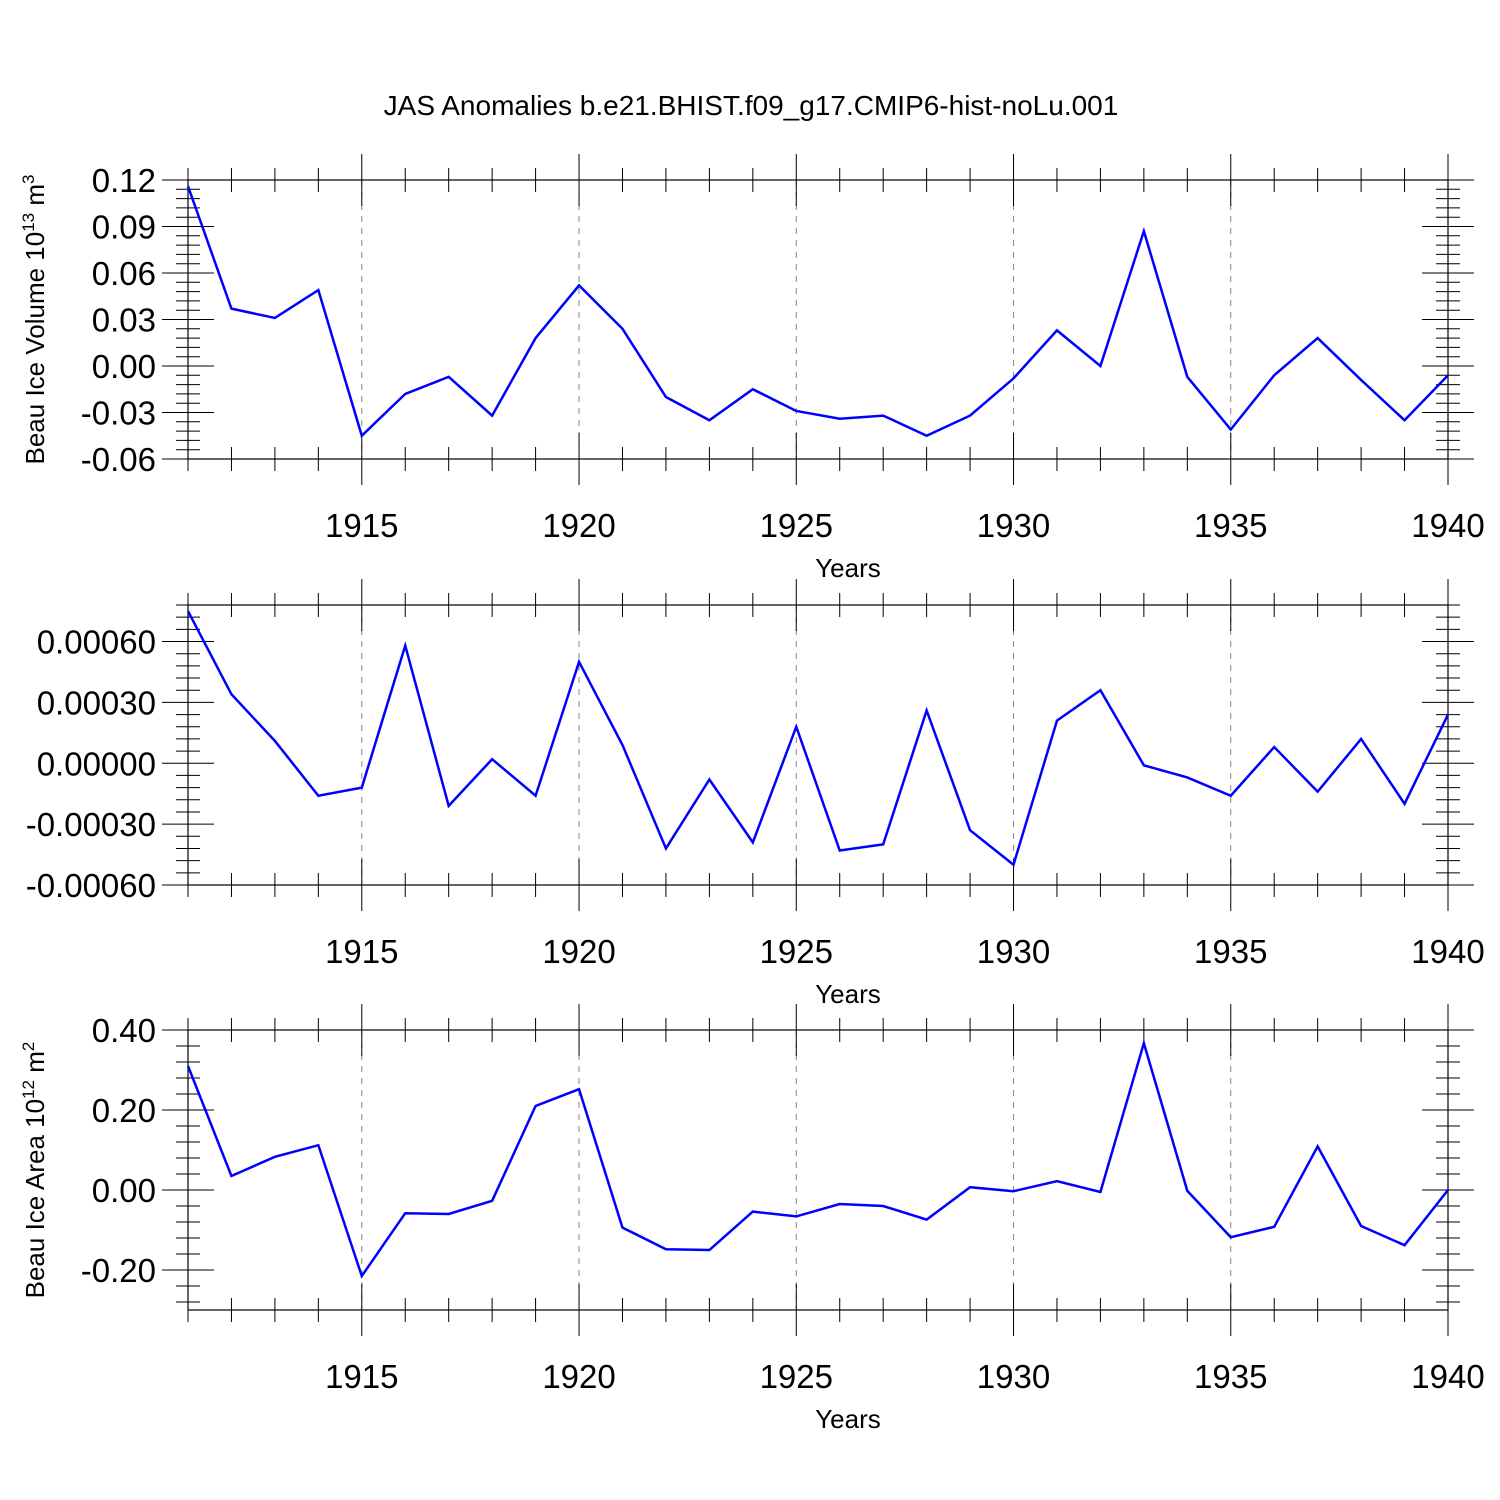 This screenshot has width=1500, height=1500. What do you see at coordinates (124, 1110) in the screenshot?
I see `y-tick-label: 0.20` at bounding box center [124, 1110].